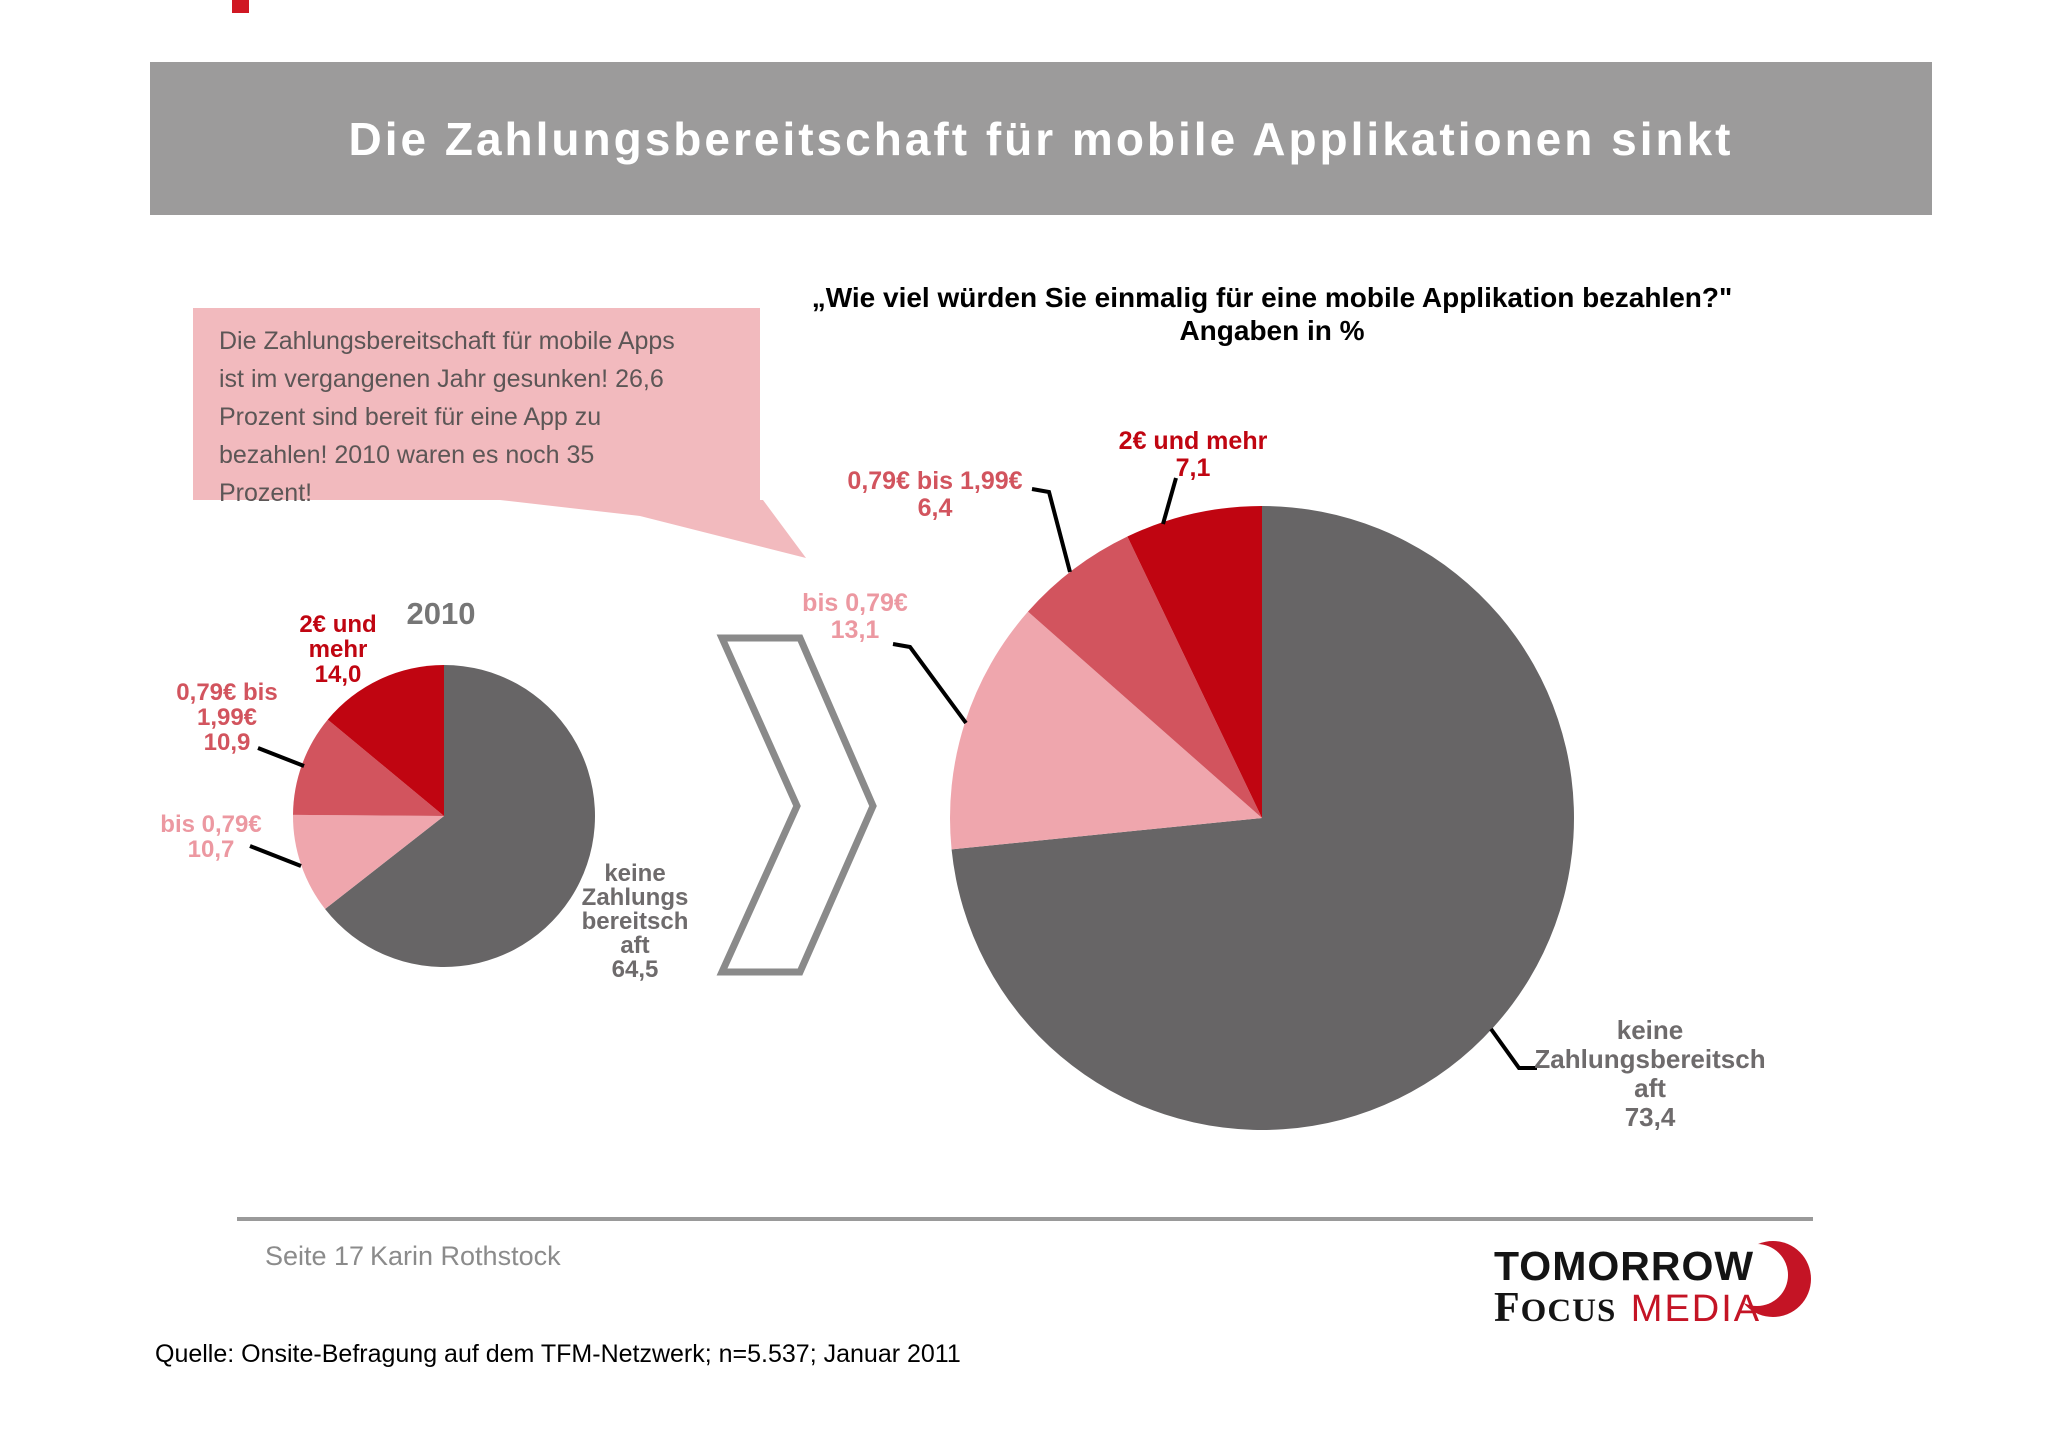  Describe the element at coordinates (275, 856) in the screenshot. I see `leader-line-small-low` at that location.